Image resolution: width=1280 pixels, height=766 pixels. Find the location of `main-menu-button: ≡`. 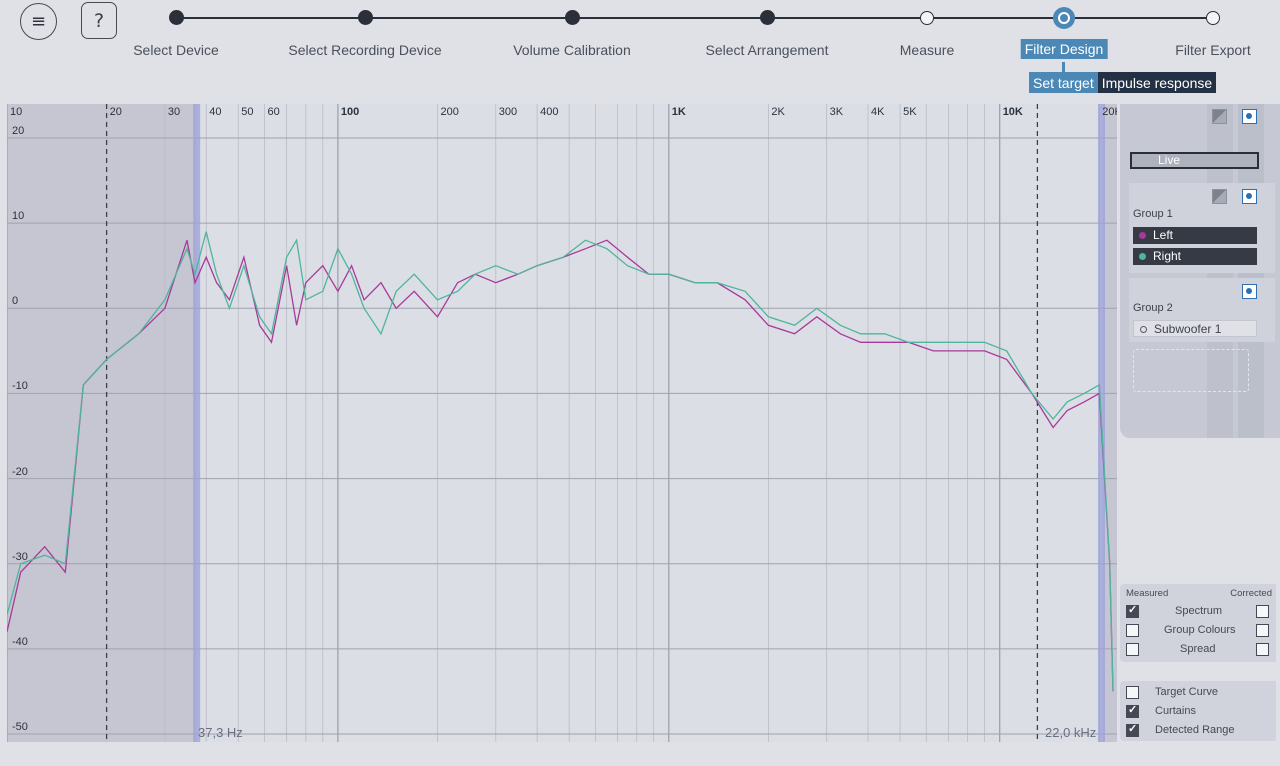

main-menu-button: ≡ is located at coordinates (38, 21).